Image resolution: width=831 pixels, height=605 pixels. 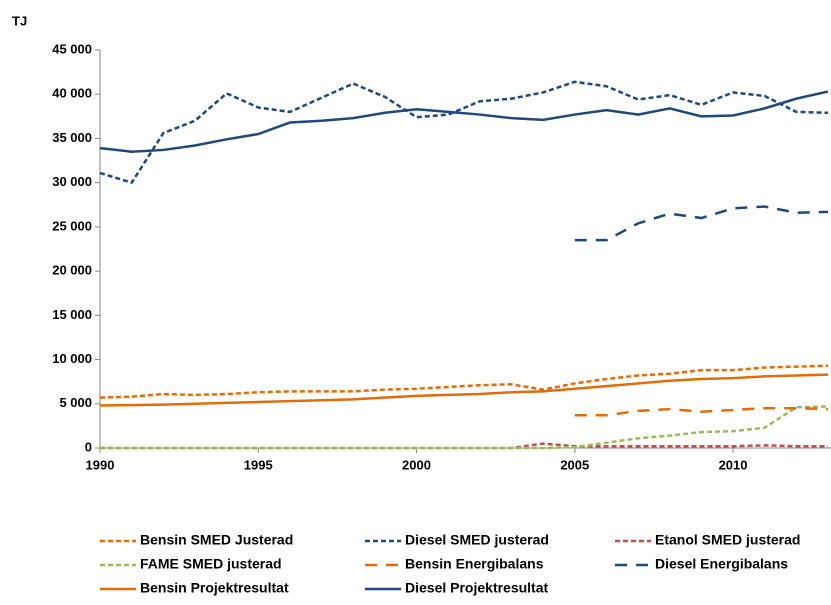 What do you see at coordinates (211, 564) in the screenshot?
I see `legend-label: FAME SMED justerad` at bounding box center [211, 564].